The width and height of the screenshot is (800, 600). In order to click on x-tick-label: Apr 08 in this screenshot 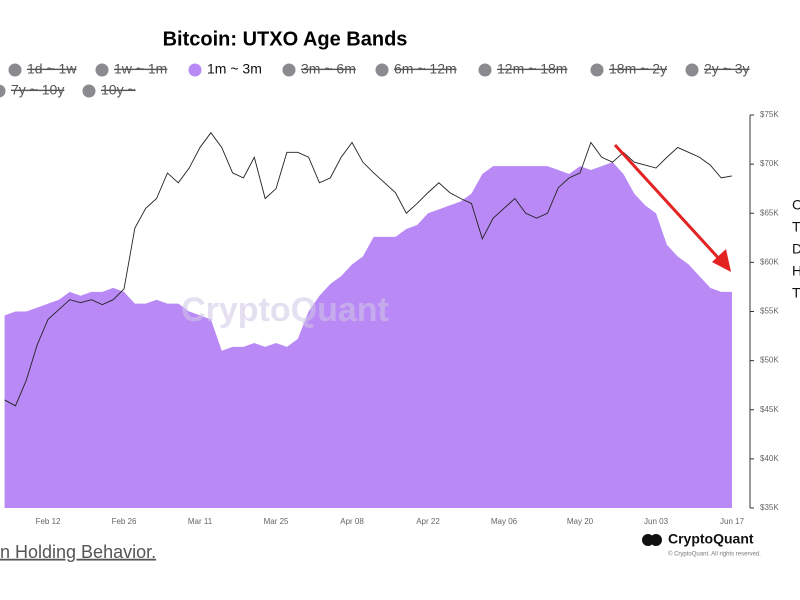, I will do `click(352, 521)`.